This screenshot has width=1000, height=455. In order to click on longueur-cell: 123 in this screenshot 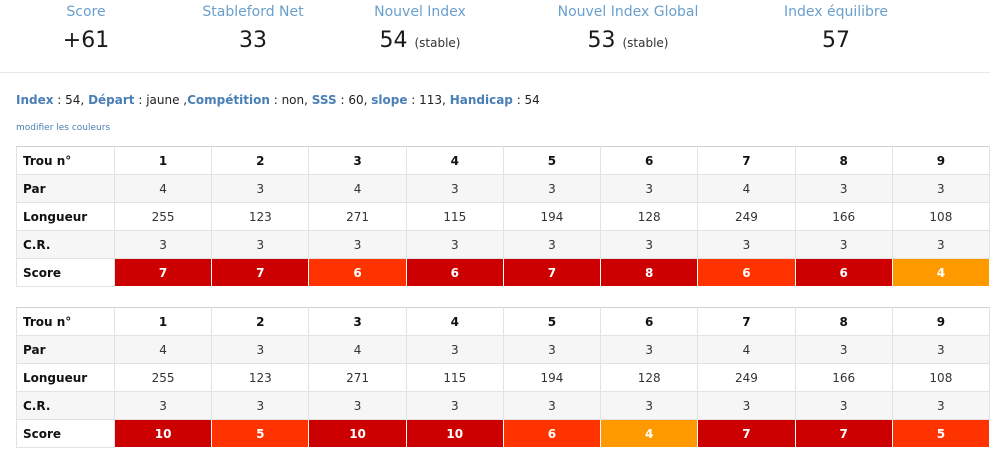, I will do `click(260, 216)`.